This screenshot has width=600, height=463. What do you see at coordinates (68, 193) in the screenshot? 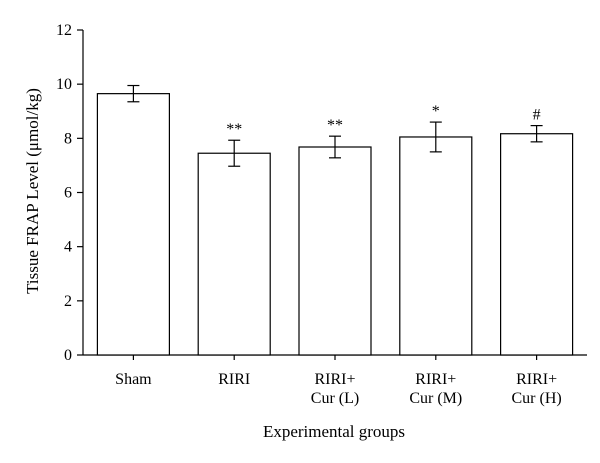
I see `y-tick-label: 6` at bounding box center [68, 193].